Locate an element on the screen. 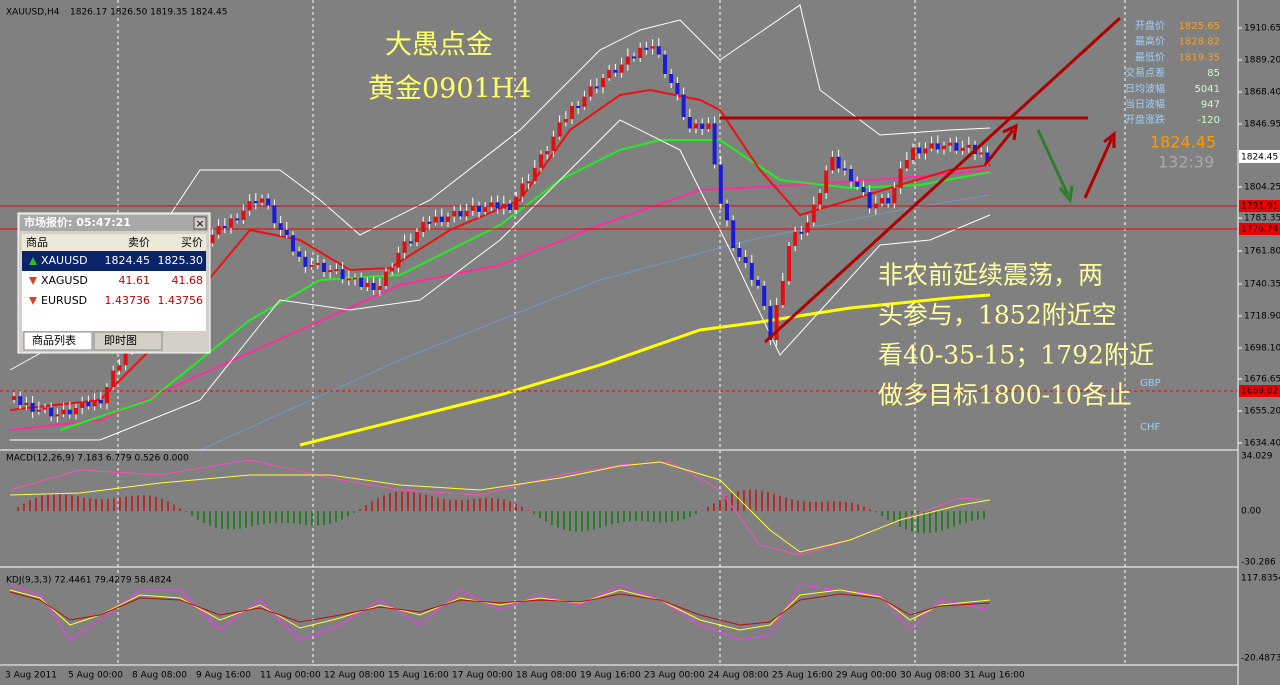 The image size is (1280, 685). close-button is located at coordinates (200, 223).